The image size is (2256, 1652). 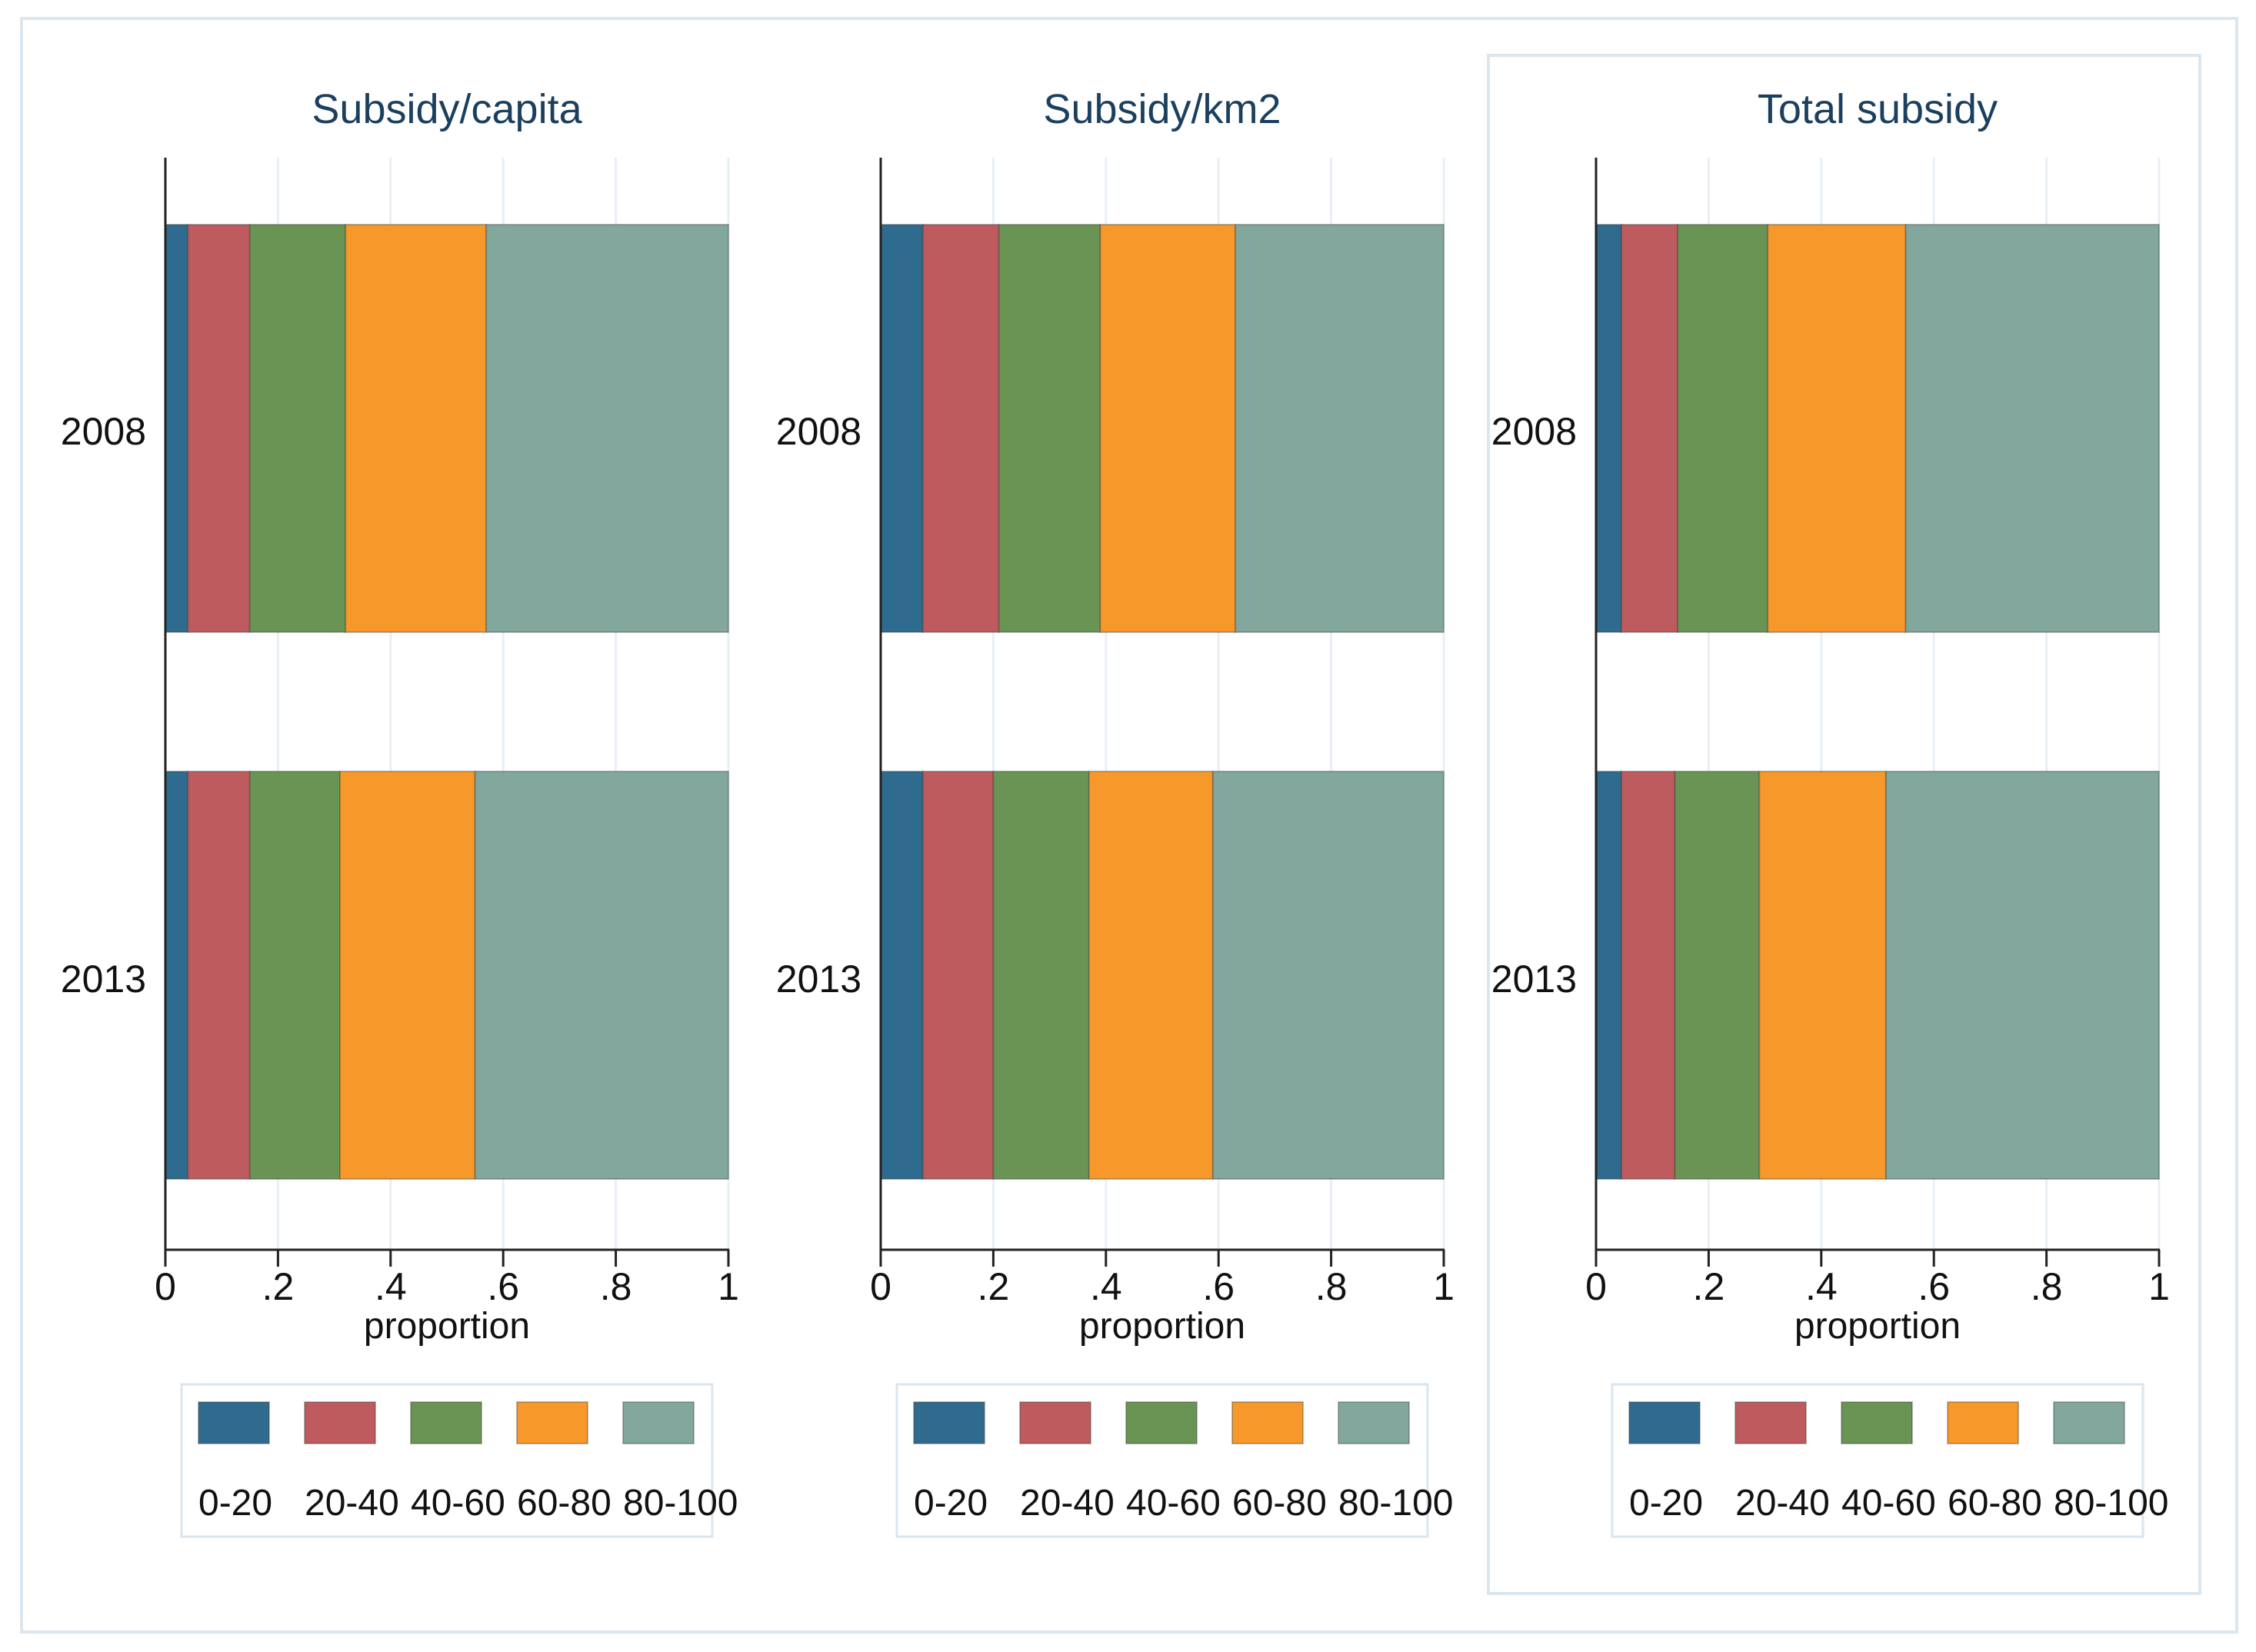 I want to click on chart-title: Total subsidy, so click(x=1878, y=109).